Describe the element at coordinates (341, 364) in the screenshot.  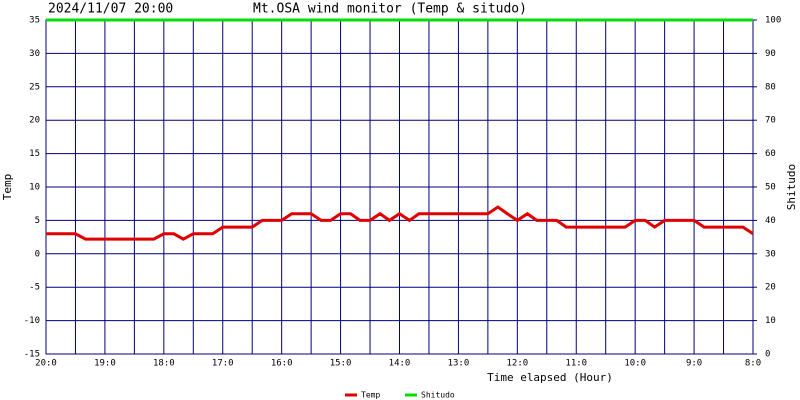
I see `x-tick-label: 15:0` at that location.